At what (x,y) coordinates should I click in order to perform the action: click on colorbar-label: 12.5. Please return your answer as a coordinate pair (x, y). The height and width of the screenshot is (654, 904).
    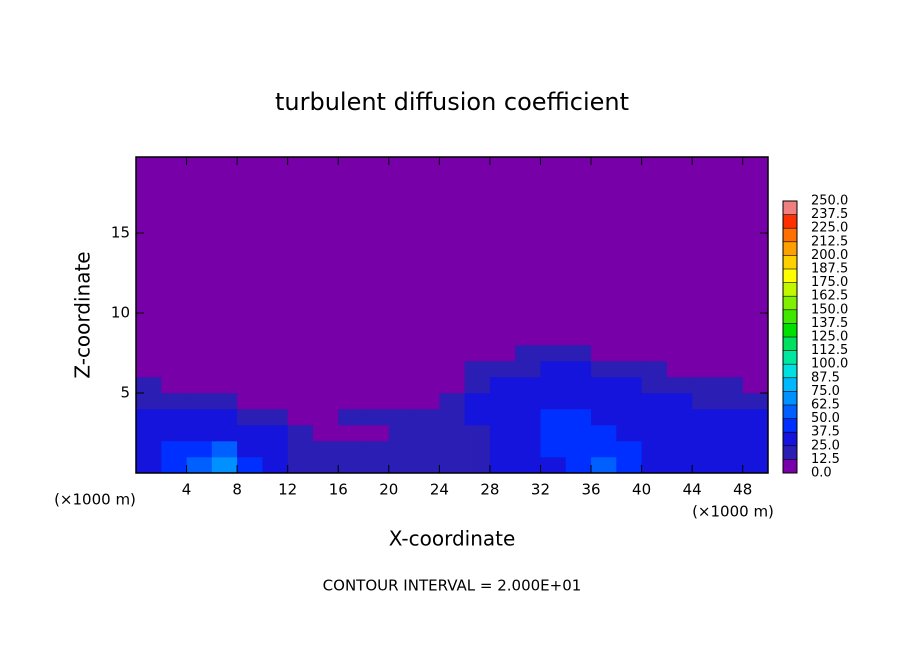
    Looking at the image, I should click on (825, 459).